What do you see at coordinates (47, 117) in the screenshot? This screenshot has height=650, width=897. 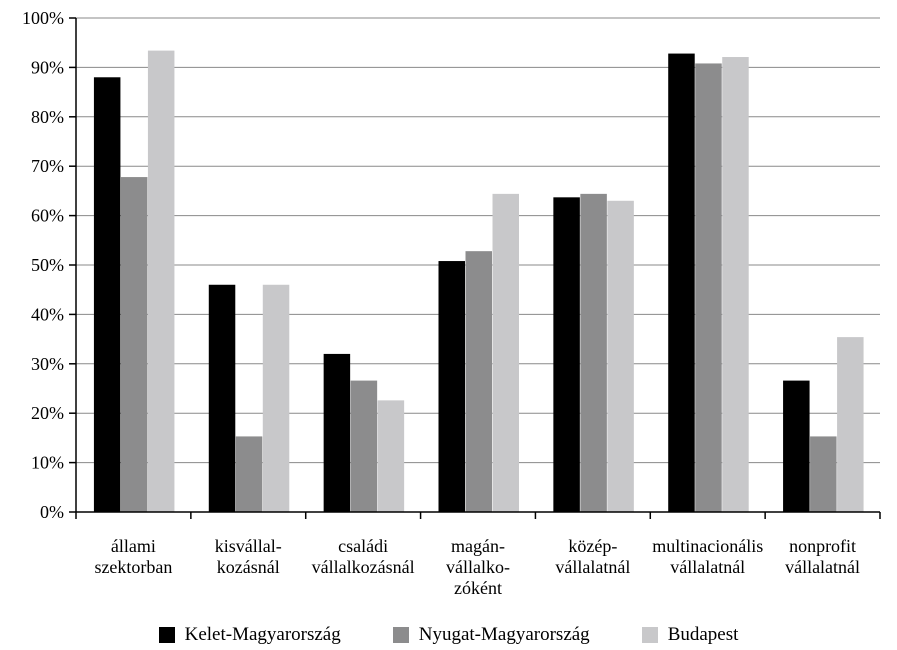 I see `y-tick-label: 80%` at bounding box center [47, 117].